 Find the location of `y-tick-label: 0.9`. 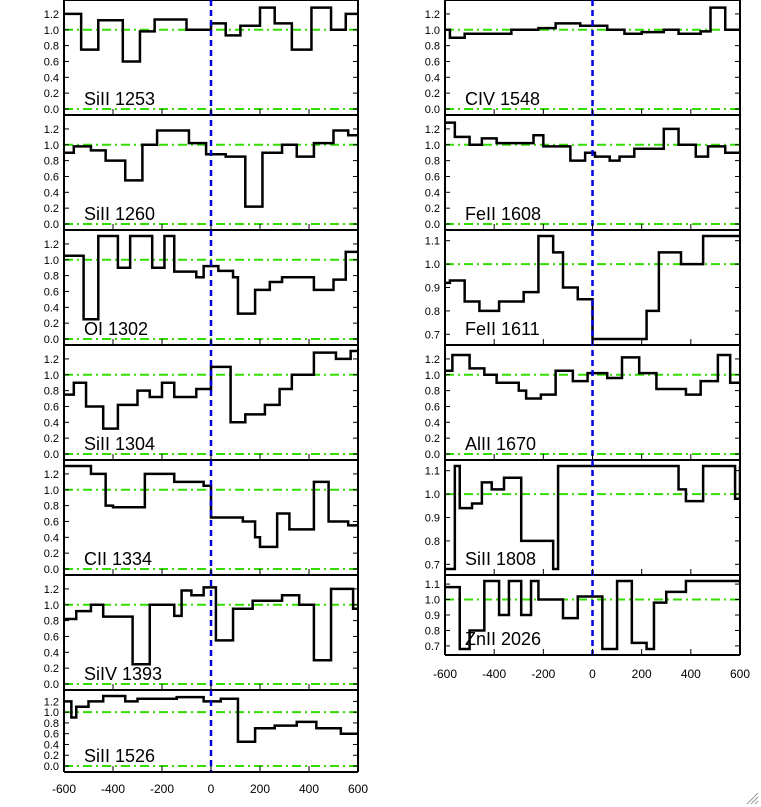

y-tick-label: 0.9 is located at coordinates (432, 289).